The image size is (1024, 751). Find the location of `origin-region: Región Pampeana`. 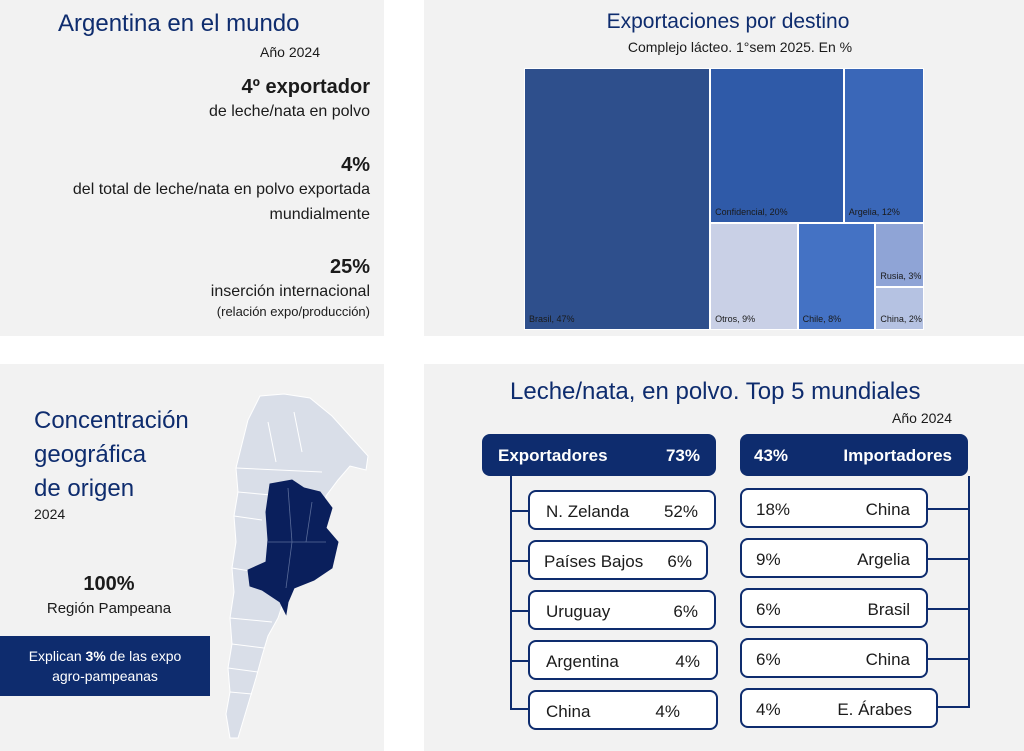

origin-region: Región Pampeana is located at coordinates (109, 608).